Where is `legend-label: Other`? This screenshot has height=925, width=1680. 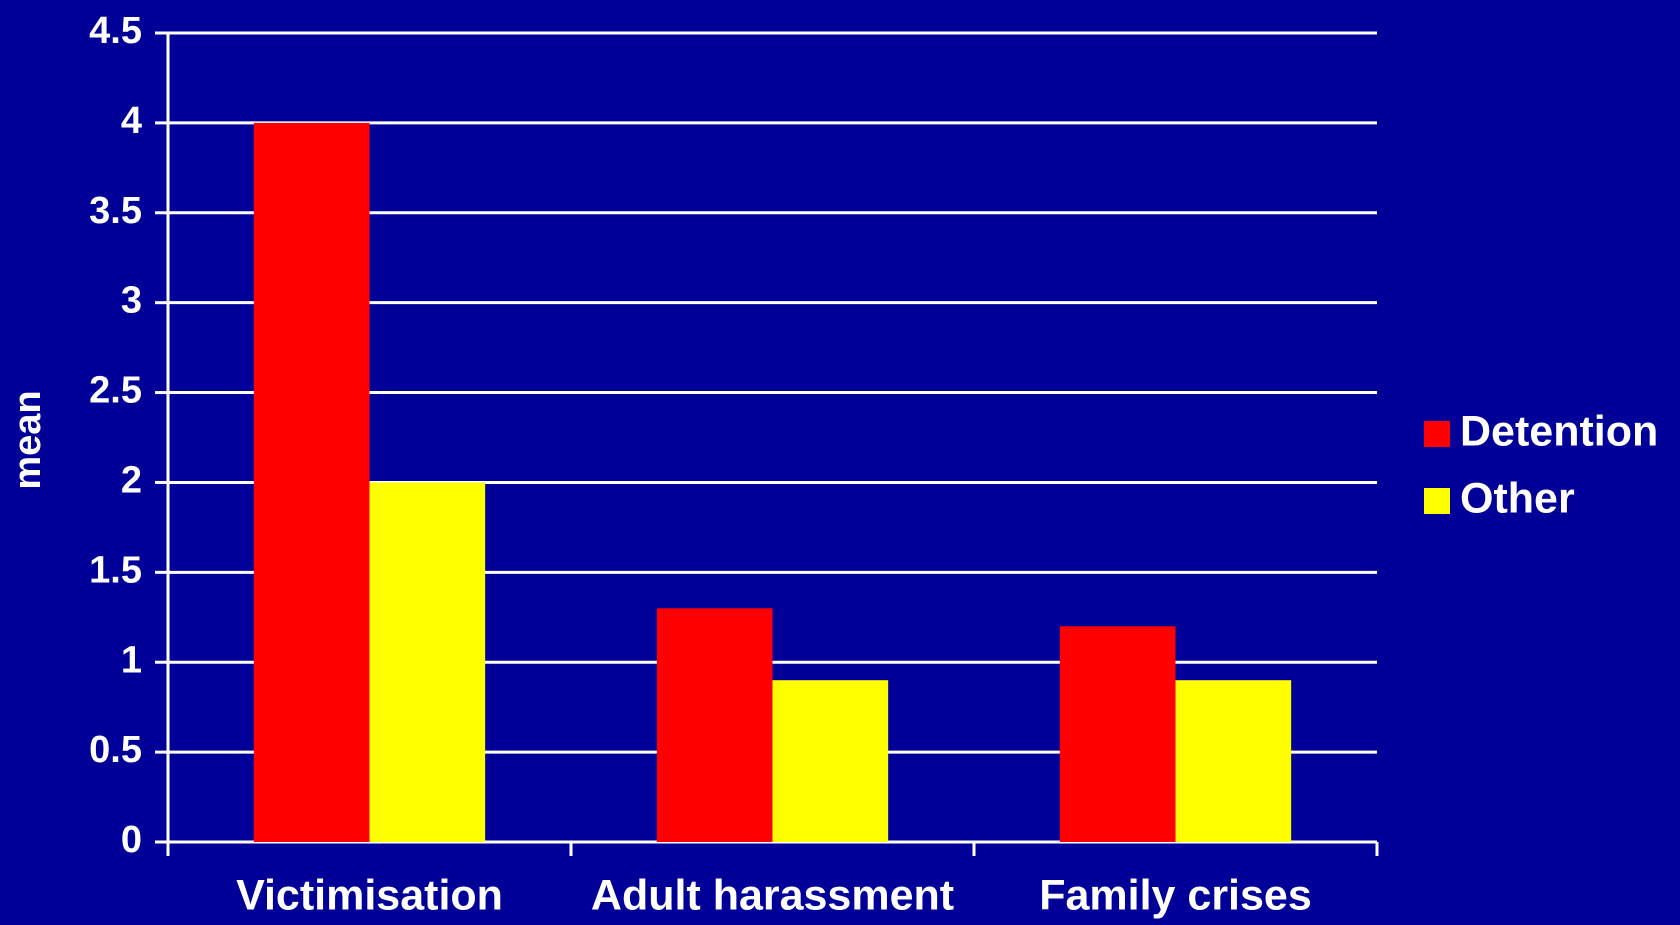 legend-label: Other is located at coordinates (1517, 498).